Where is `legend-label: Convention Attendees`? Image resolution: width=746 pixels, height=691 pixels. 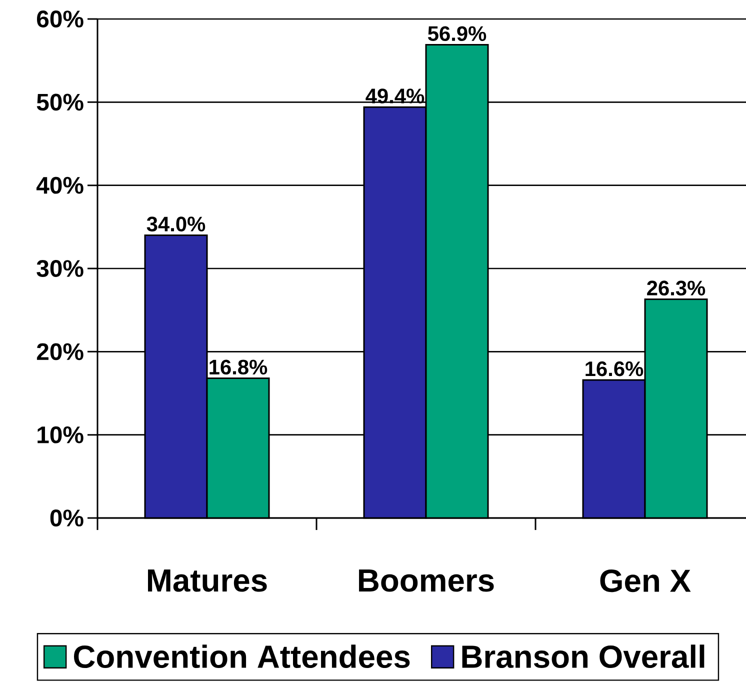 legend-label: Convention Attendees is located at coordinates (242, 656).